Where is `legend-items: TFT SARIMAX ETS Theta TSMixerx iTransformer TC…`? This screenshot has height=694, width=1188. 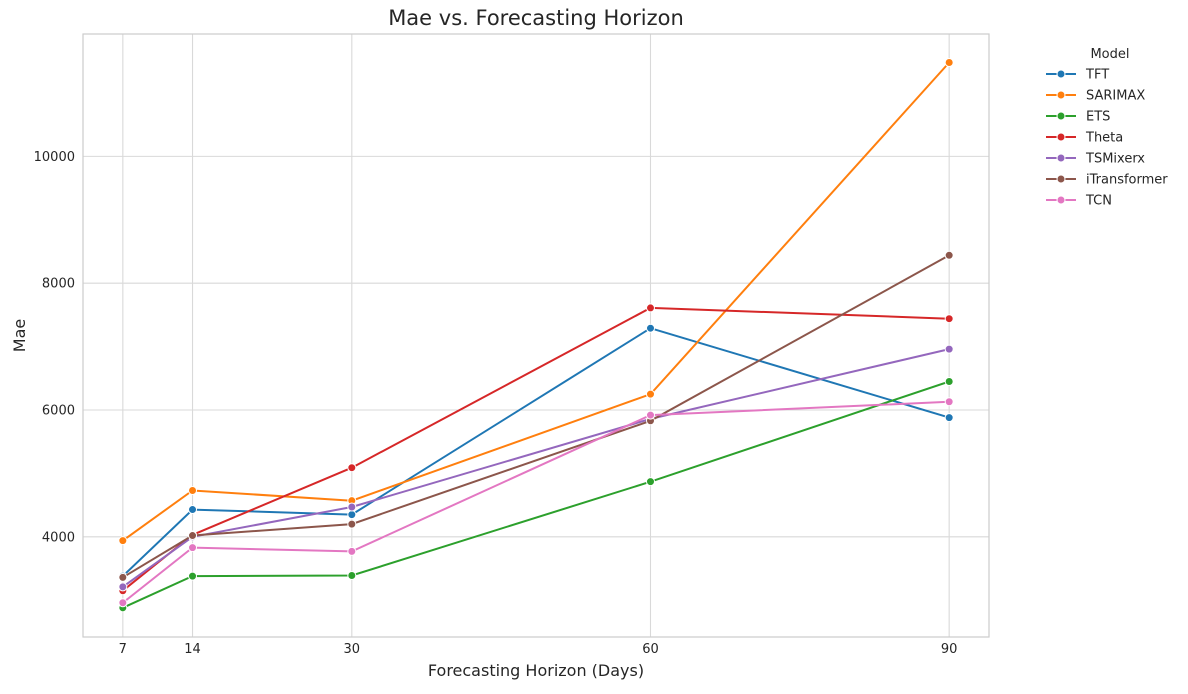 legend-items: TFT SARIMAX ETS Theta TSMixerx iTransformer TC… is located at coordinates (1107, 138).